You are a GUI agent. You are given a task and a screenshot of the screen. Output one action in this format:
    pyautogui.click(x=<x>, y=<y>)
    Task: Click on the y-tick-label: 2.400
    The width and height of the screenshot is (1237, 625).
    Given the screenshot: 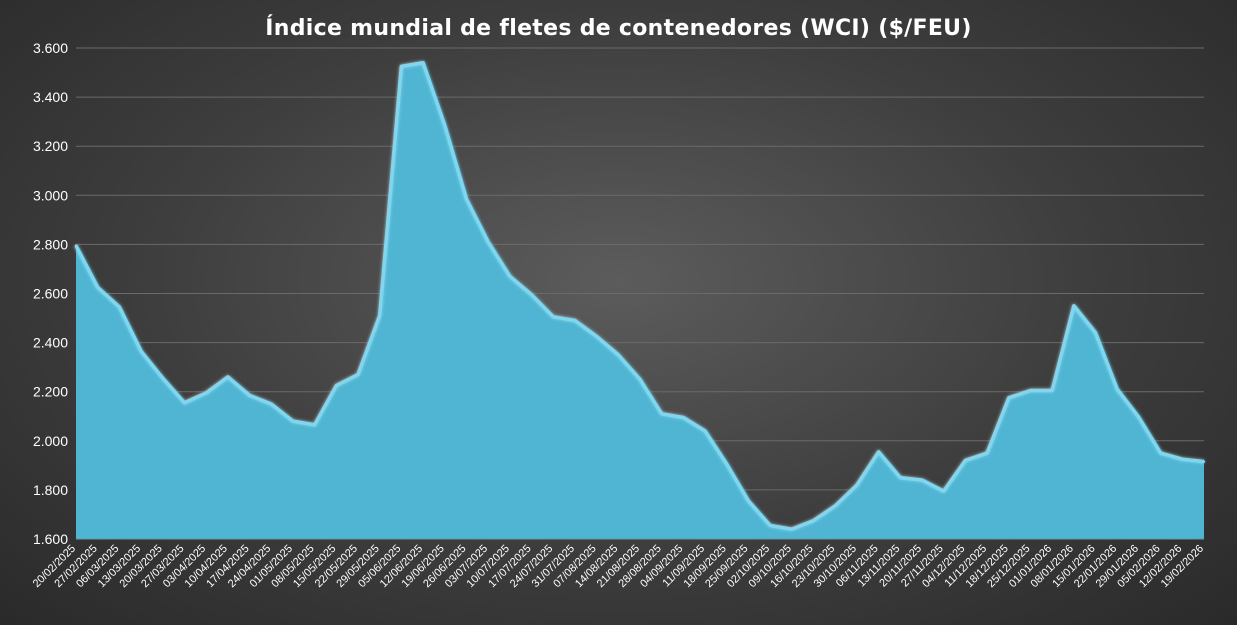 What is the action you would take?
    pyautogui.click(x=50, y=343)
    